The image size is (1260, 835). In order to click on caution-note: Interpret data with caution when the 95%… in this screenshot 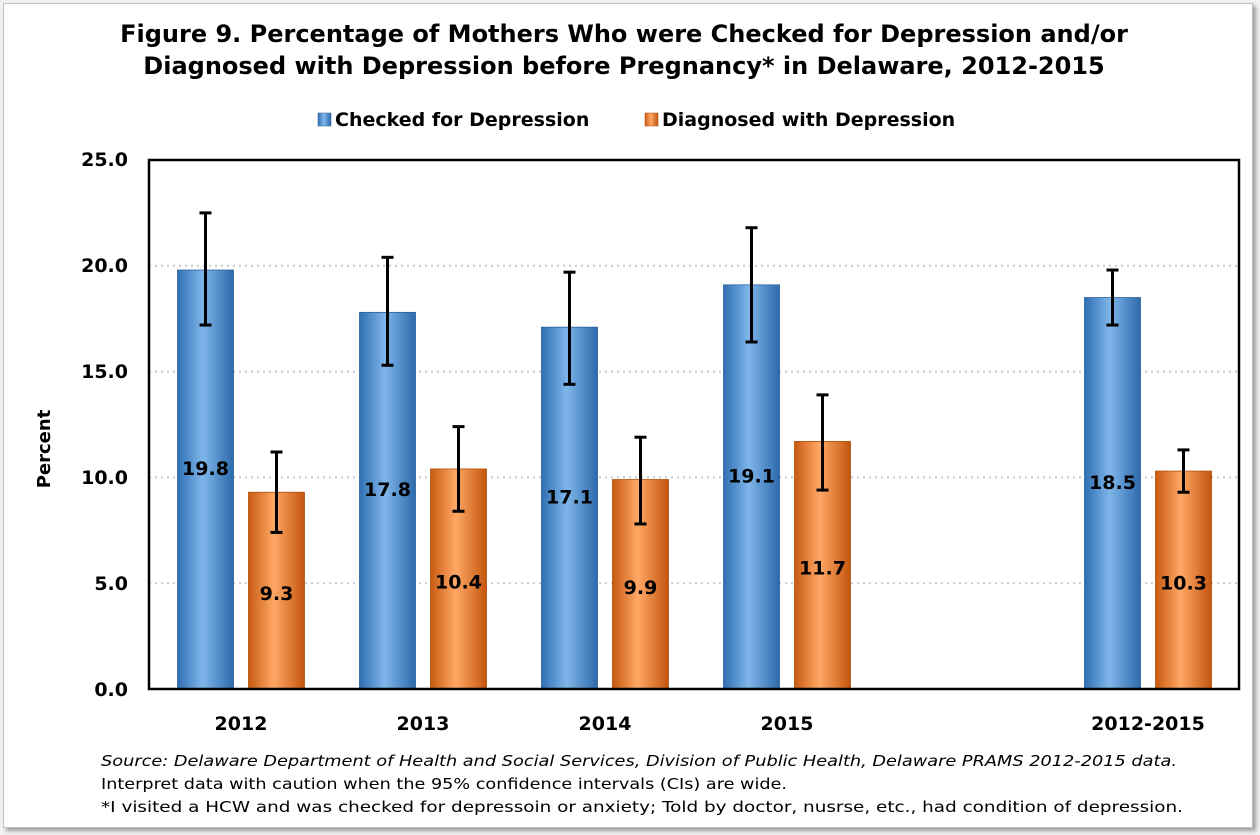, I will do `click(444, 784)`.